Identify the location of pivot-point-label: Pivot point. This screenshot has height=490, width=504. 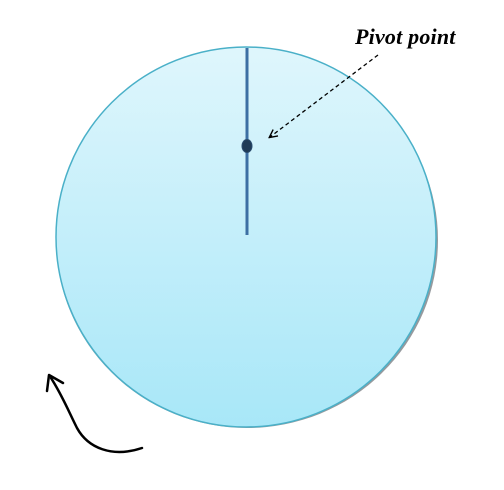
(405, 36).